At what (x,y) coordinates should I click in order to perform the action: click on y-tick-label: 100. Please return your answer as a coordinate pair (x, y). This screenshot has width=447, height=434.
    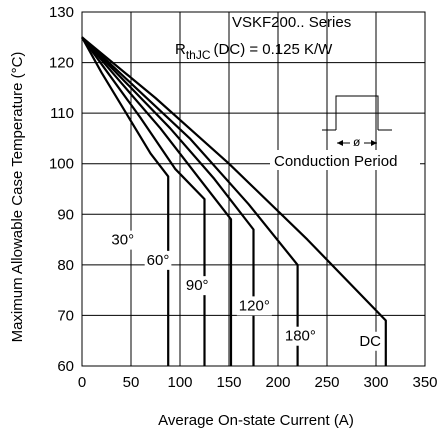
    Looking at the image, I should click on (61, 164).